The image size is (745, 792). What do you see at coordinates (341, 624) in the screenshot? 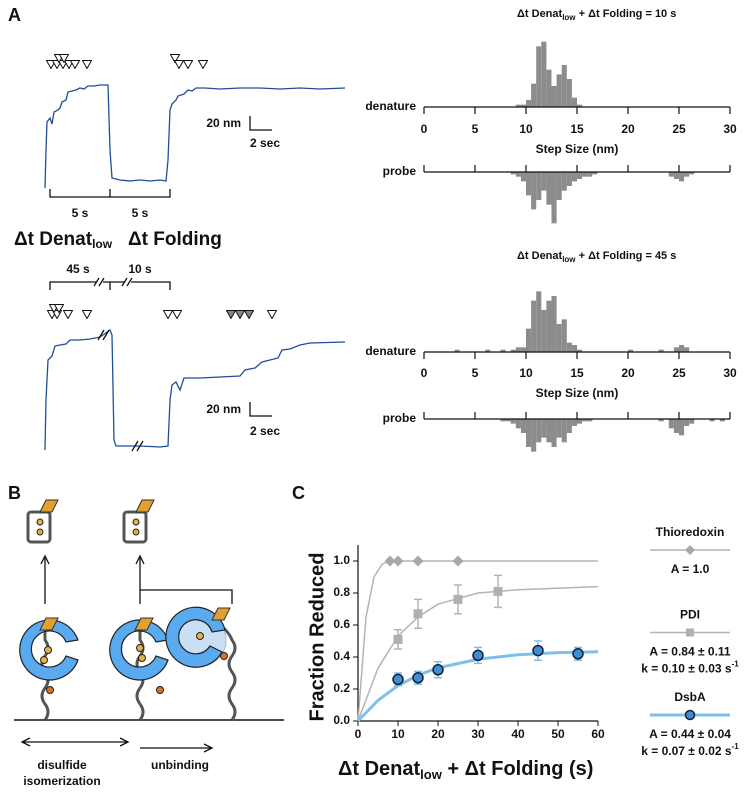
I see `y-tick-label: 0.6` at bounding box center [341, 624].